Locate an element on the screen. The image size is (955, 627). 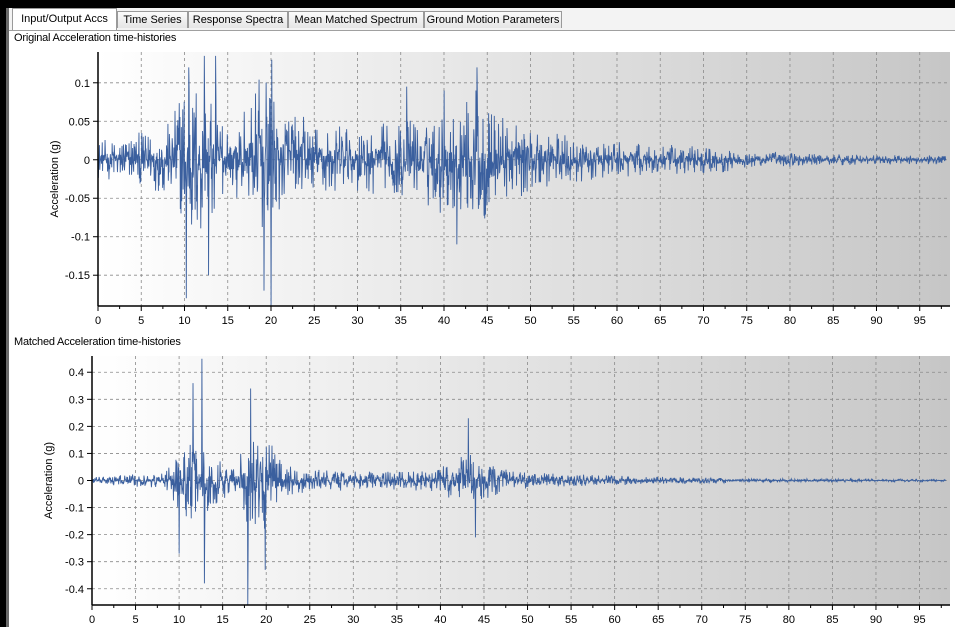
tab-time-series: Time Series is located at coordinates (152, 19).